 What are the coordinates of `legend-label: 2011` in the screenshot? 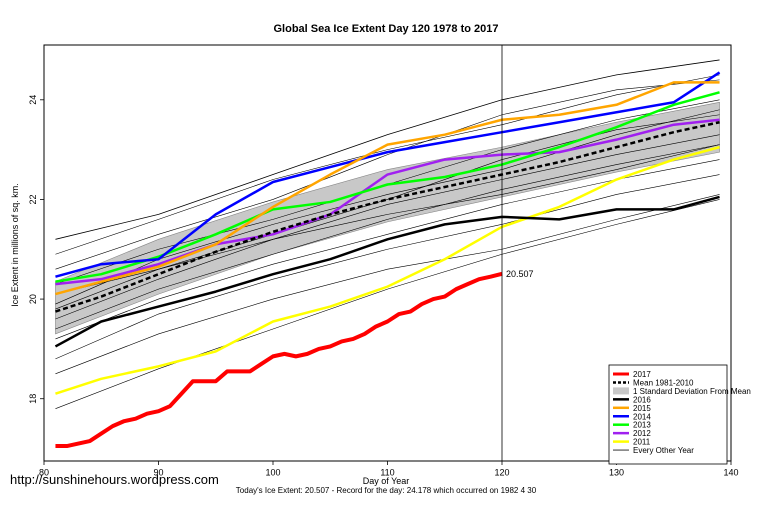 It's located at (642, 442).